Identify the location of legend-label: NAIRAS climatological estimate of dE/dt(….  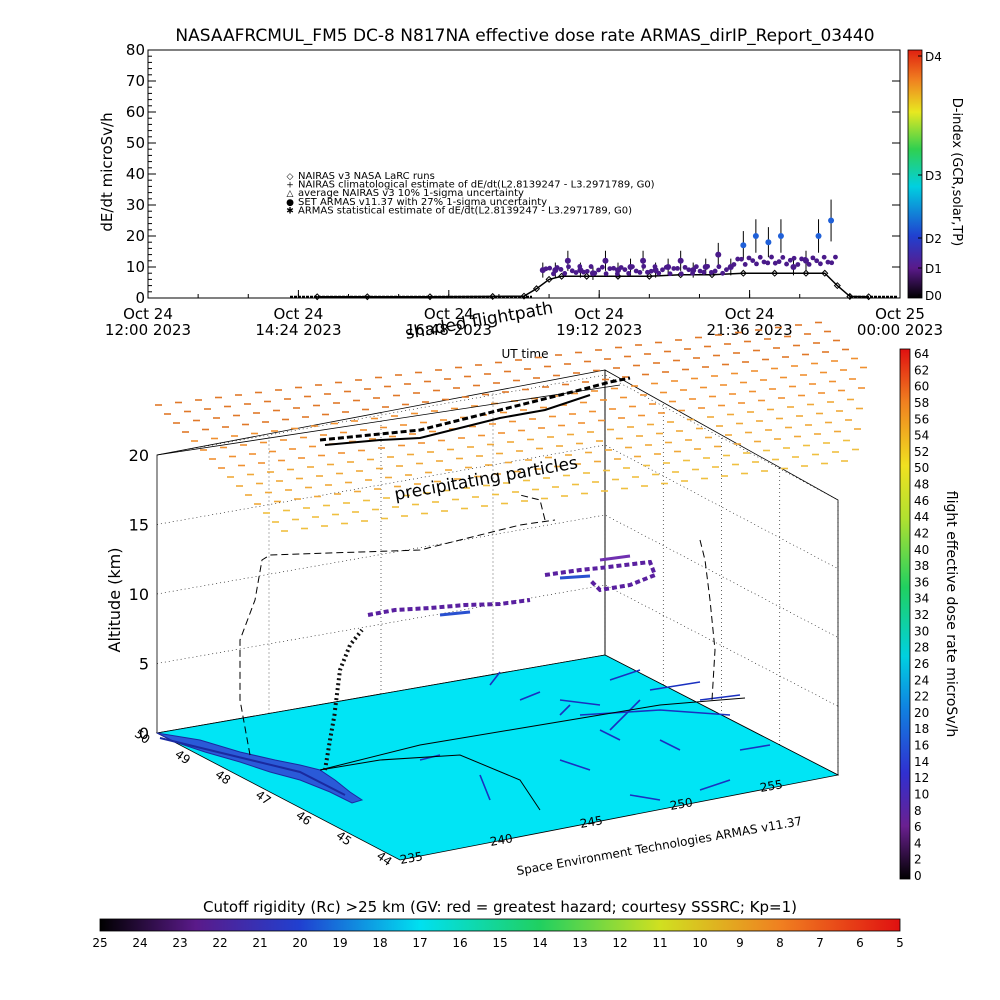
(476, 185).